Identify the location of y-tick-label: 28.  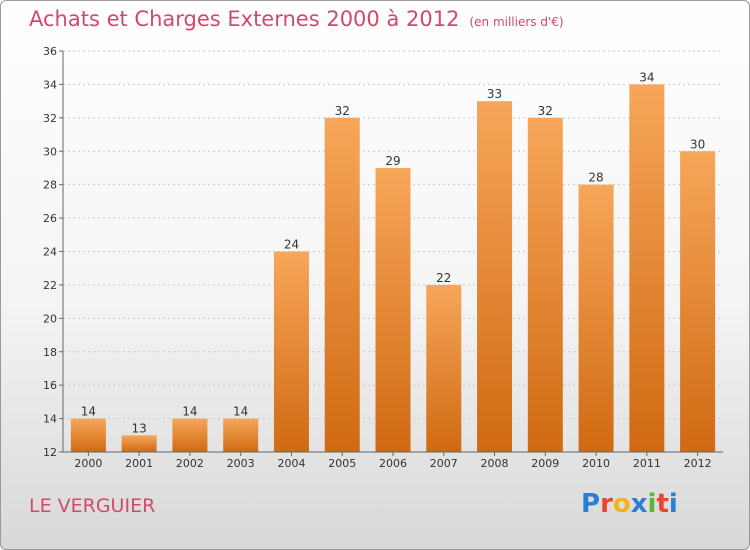
(50, 185).